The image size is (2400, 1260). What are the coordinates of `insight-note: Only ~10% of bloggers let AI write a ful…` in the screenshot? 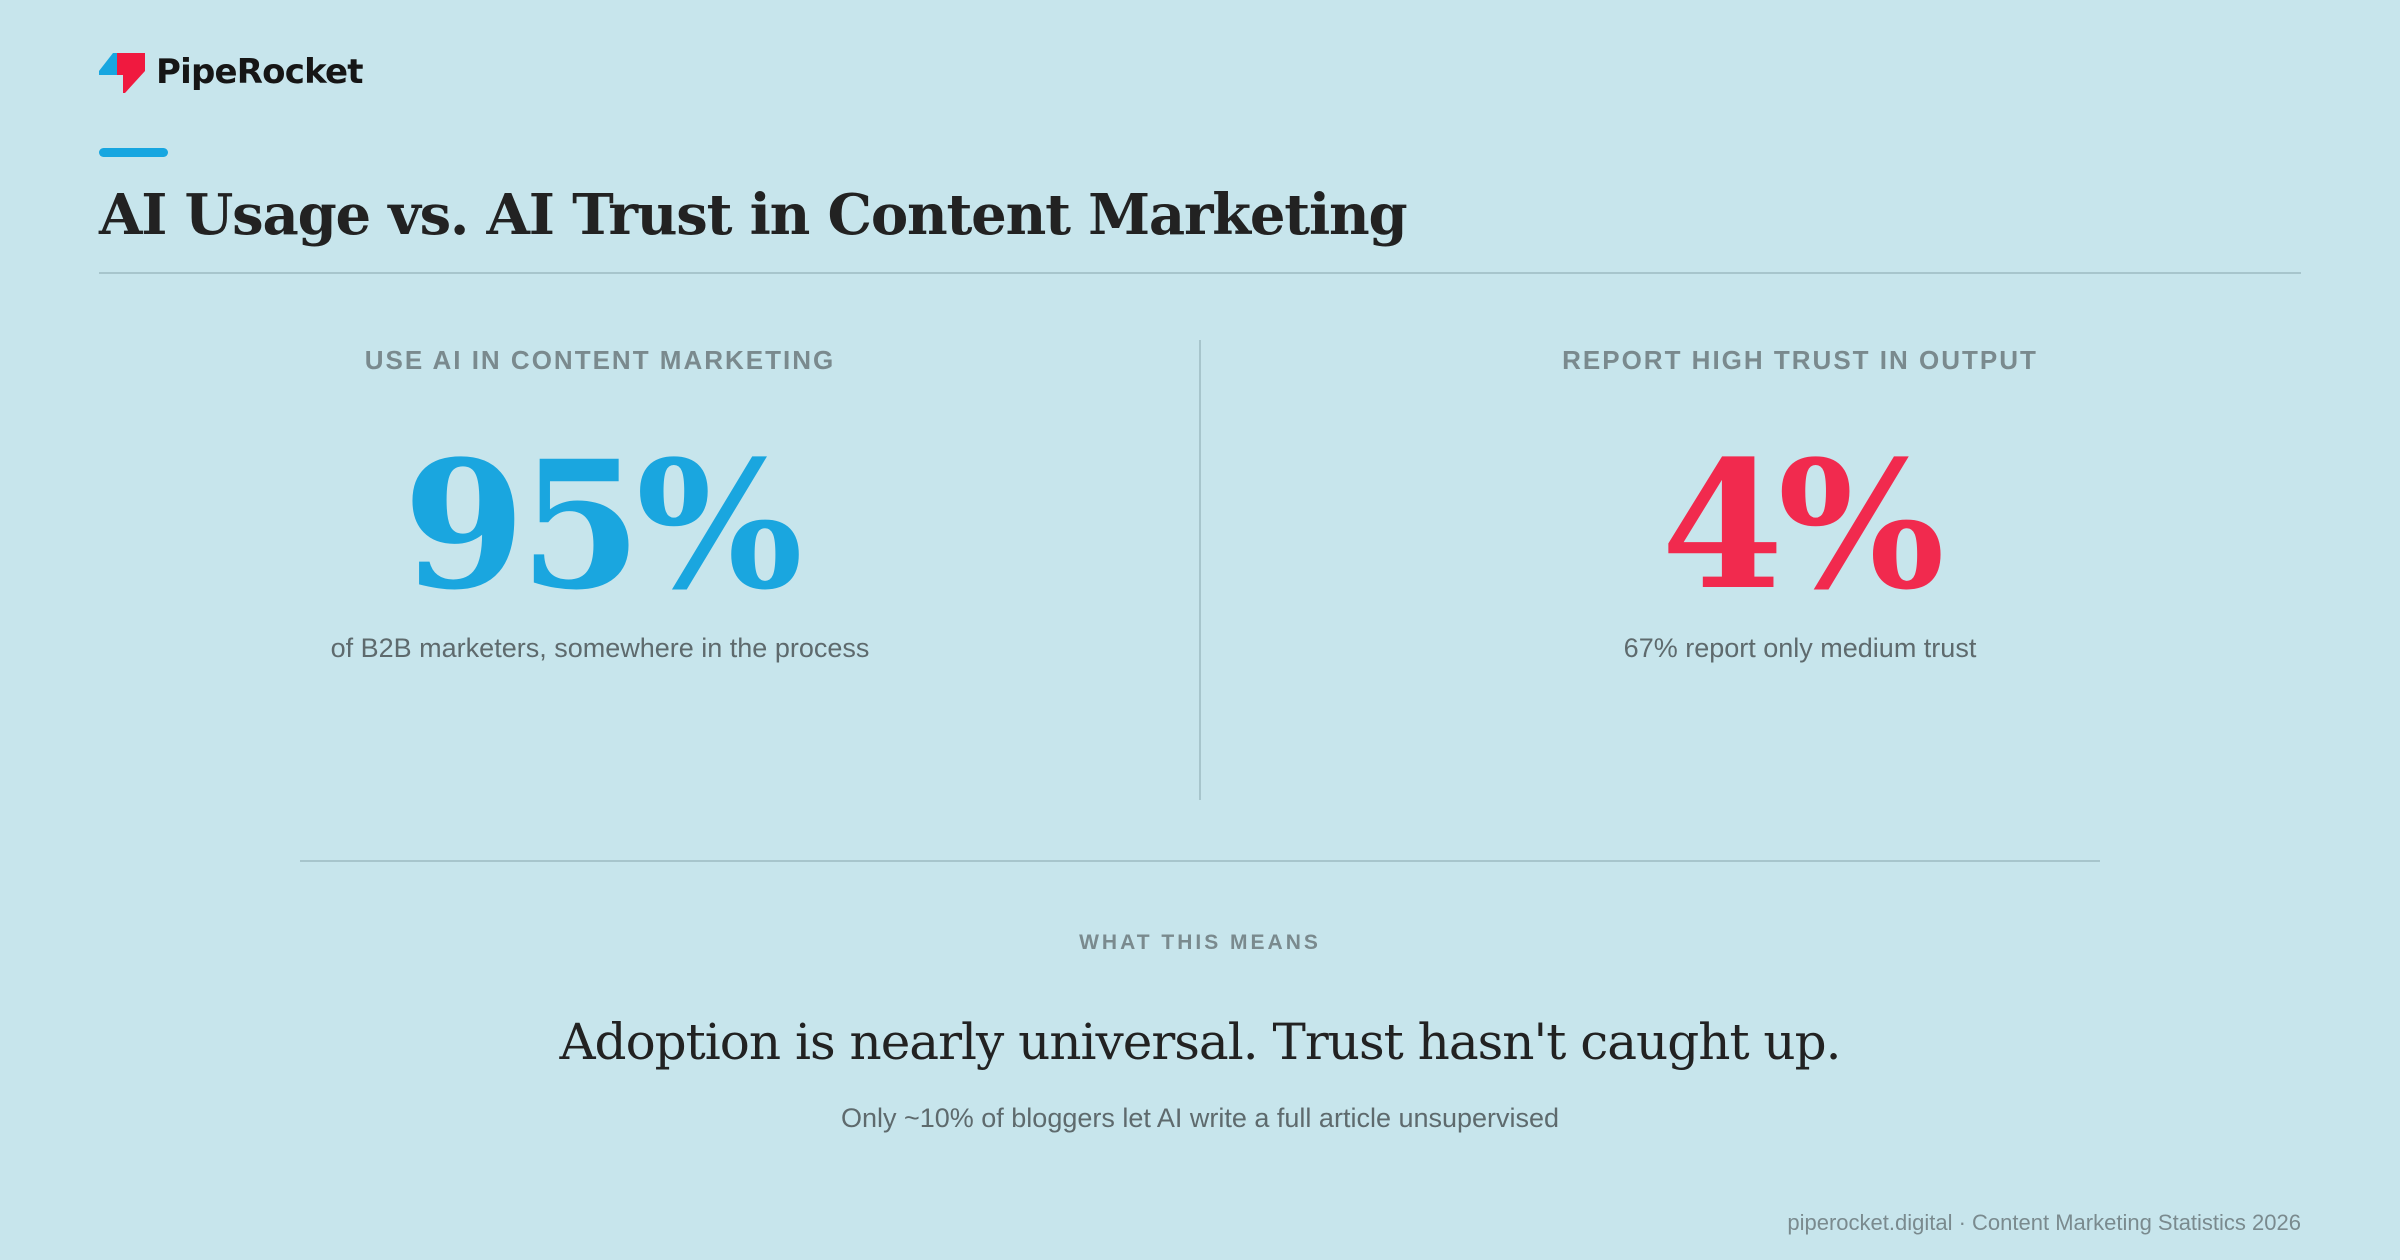 It's located at (1200, 1118).